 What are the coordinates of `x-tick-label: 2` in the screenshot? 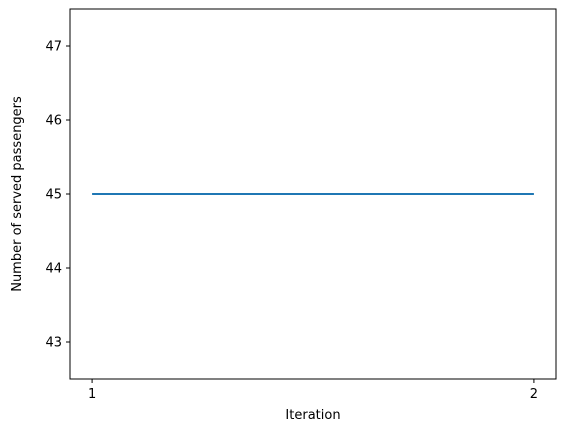 It's located at (534, 394).